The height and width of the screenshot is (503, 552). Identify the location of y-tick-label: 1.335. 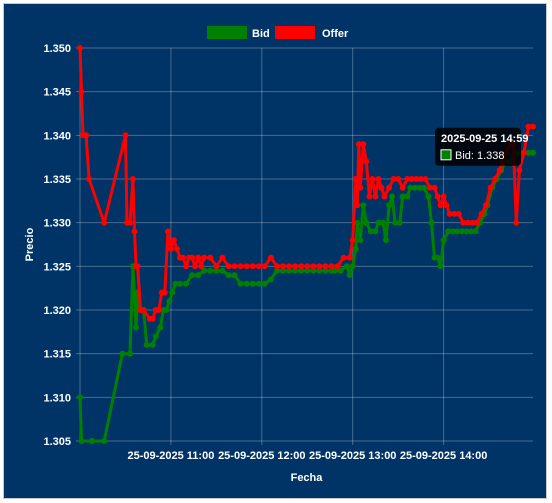
(57, 180).